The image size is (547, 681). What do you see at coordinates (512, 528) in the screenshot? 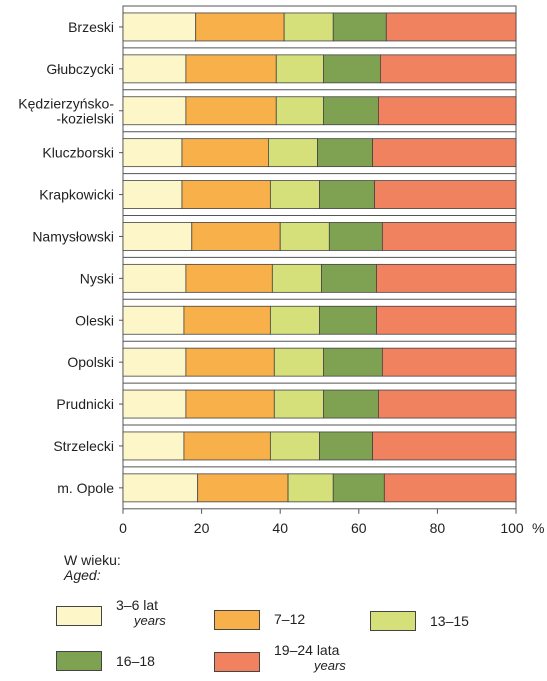
I see `x-tick-label: 100` at bounding box center [512, 528].